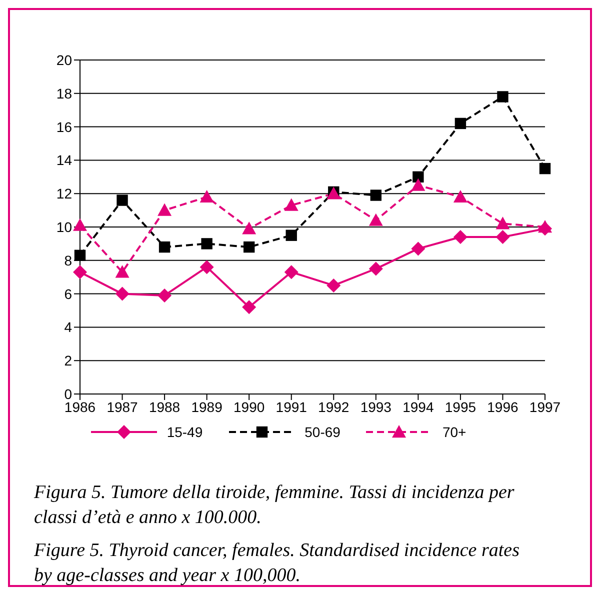 Image resolution: width=604 pixels, height=599 pixels. What do you see at coordinates (503, 406) in the screenshot?
I see `x-tick-label: 1996` at bounding box center [503, 406].